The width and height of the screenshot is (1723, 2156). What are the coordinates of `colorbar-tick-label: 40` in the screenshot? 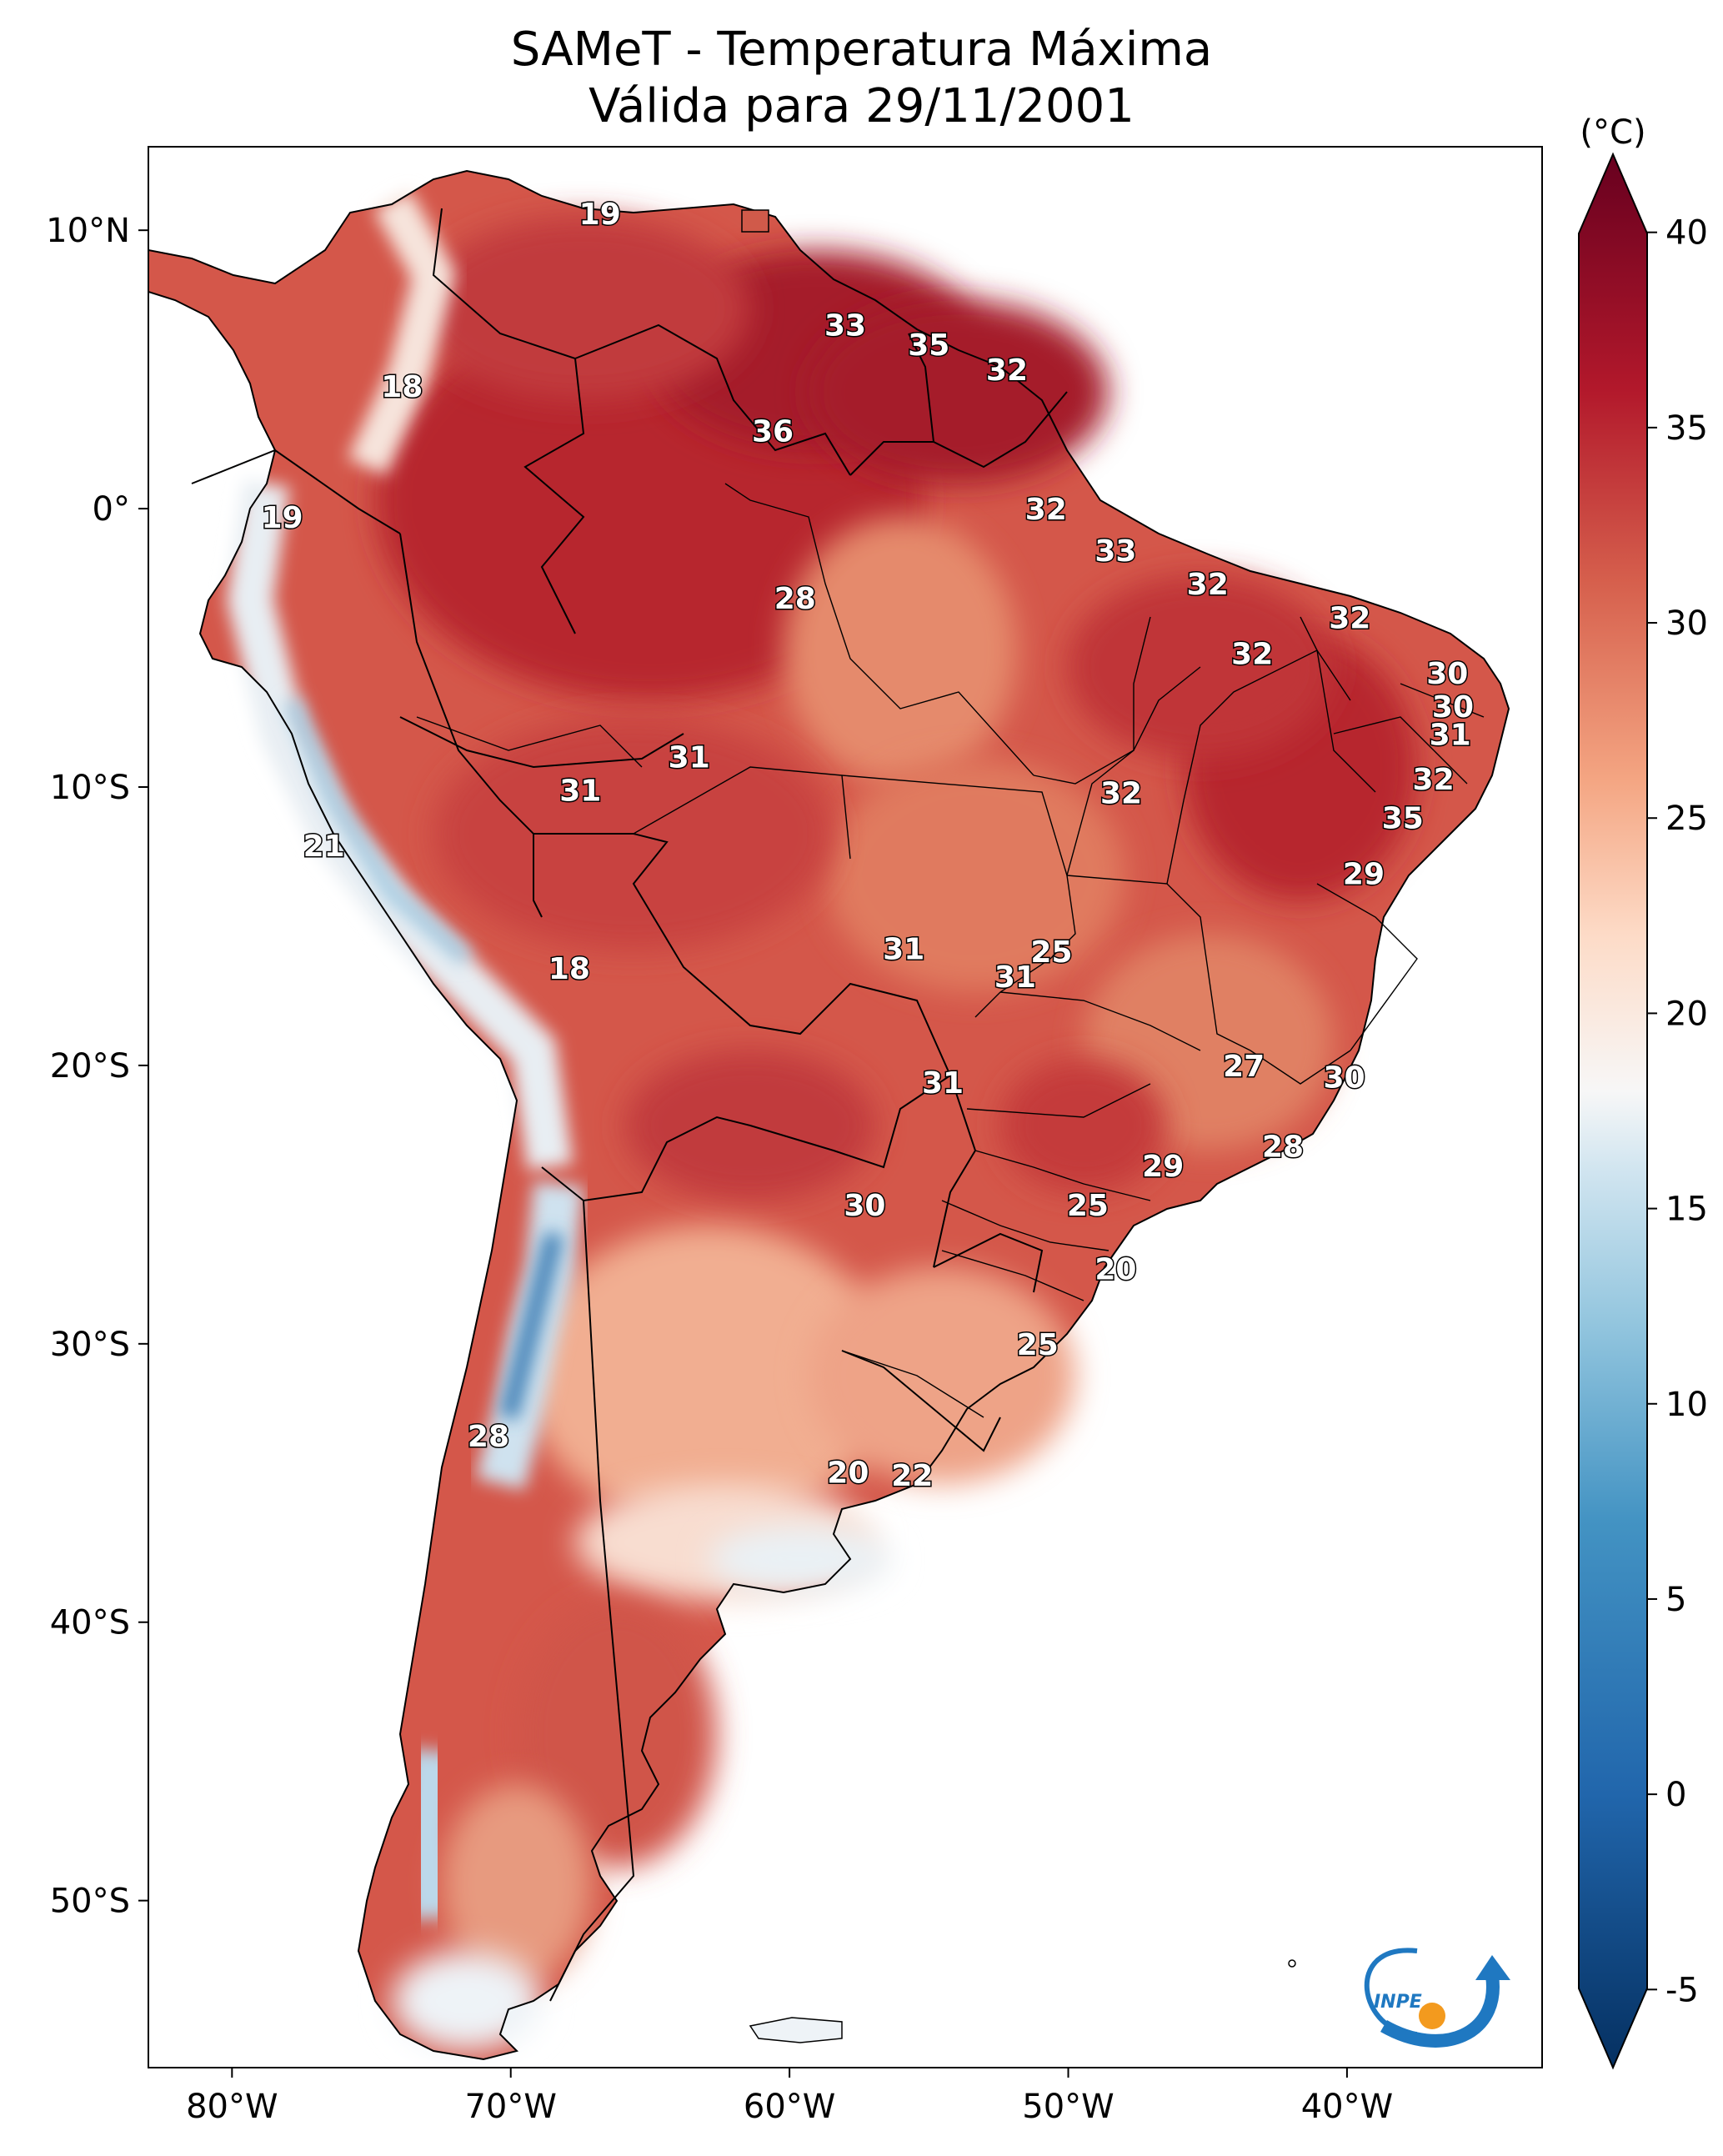 It's located at (1686, 233).